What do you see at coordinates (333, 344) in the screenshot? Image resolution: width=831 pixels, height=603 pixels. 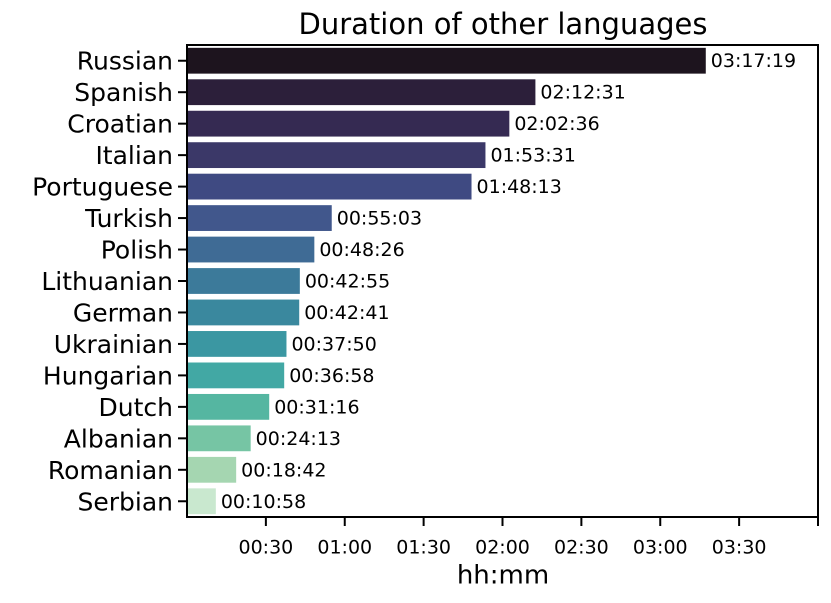 I see `value-label: 00:37:50` at bounding box center [333, 344].